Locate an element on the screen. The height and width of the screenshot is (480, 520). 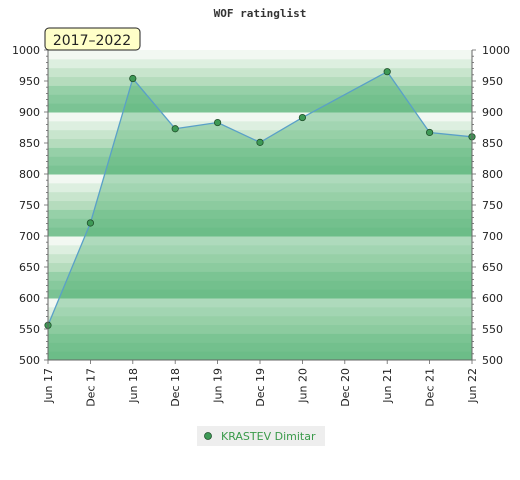
y-axis-left: 500 550 600 650 700 750 800 850 900 950 1000 is located at coordinates (26, 205).